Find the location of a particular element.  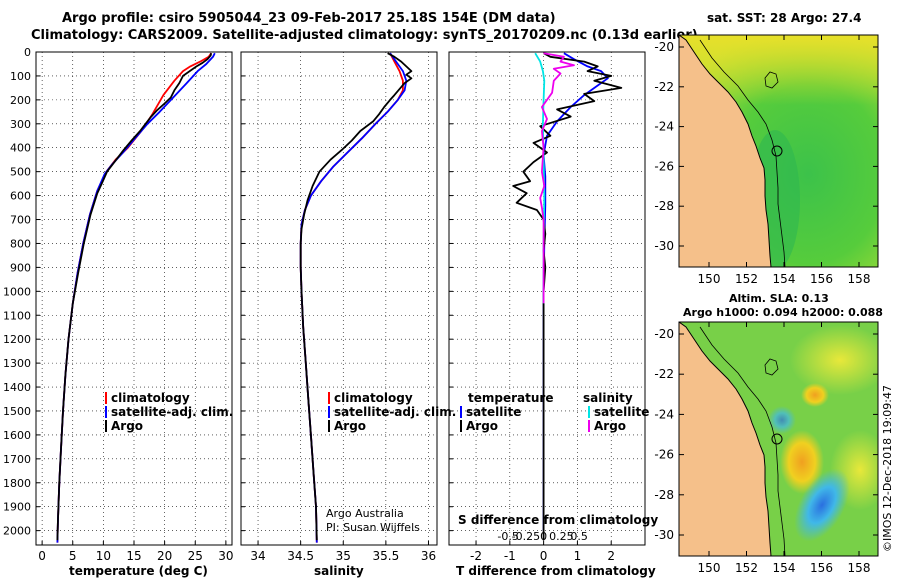

x-tick-label: 20 is located at coordinates (164, 556).